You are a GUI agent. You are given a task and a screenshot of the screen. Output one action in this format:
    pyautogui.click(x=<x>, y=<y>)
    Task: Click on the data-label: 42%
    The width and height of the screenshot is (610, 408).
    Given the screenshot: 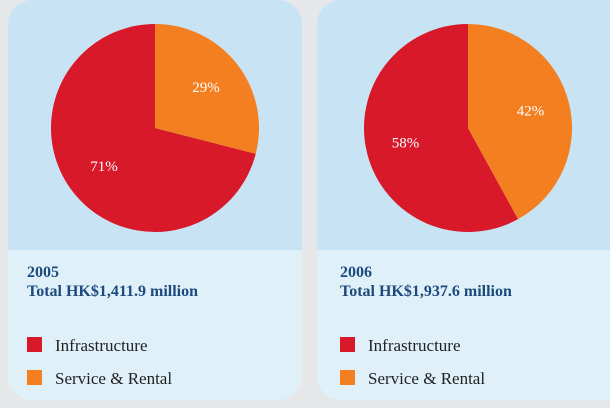 What is the action you would take?
    pyautogui.click(x=531, y=111)
    